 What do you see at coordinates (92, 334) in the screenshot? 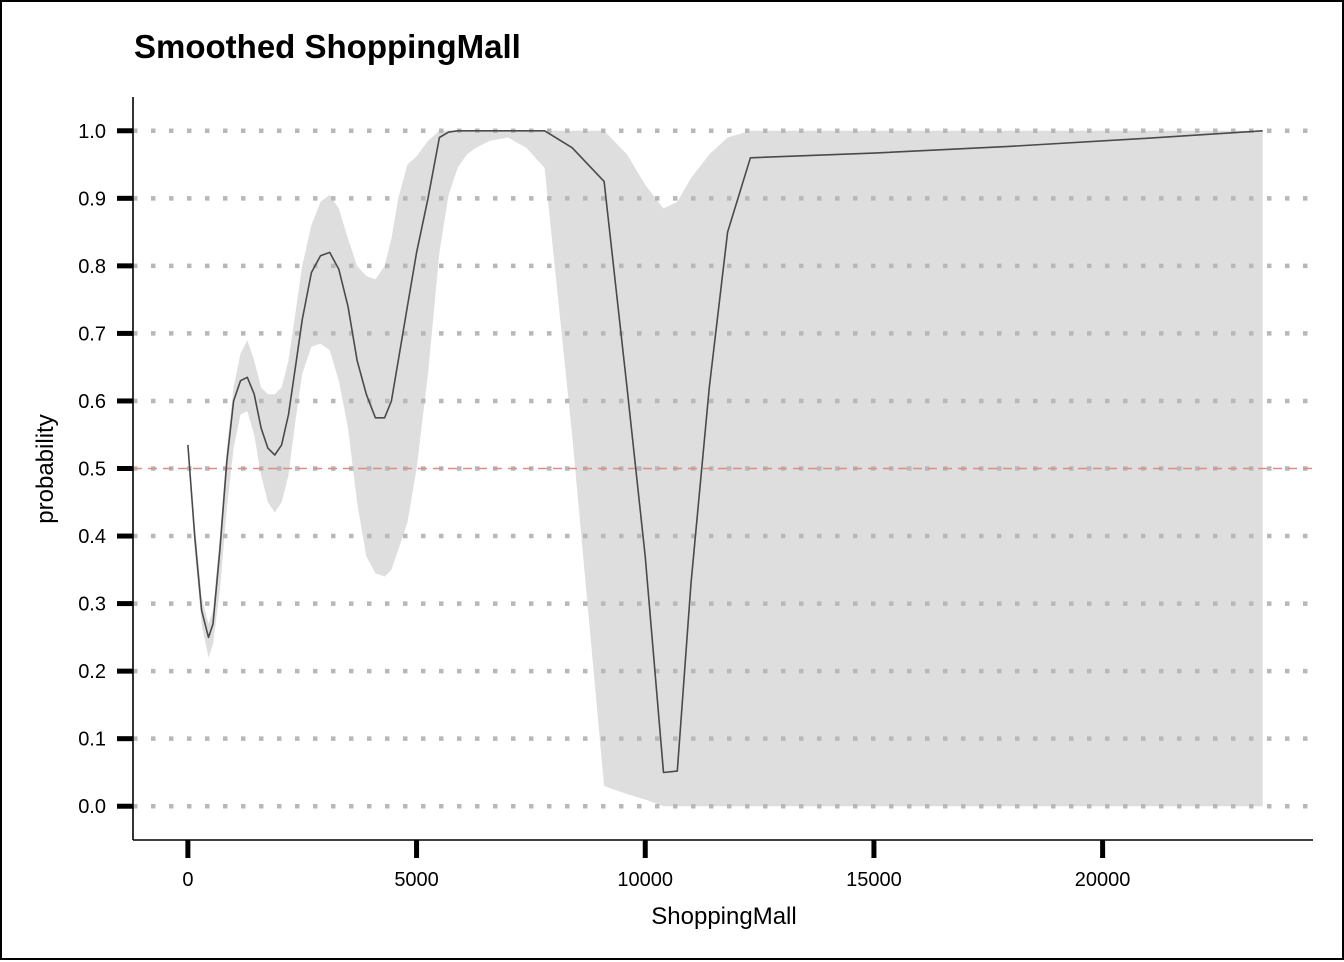
I see `y-tick-label-7: 0.7` at bounding box center [92, 334].